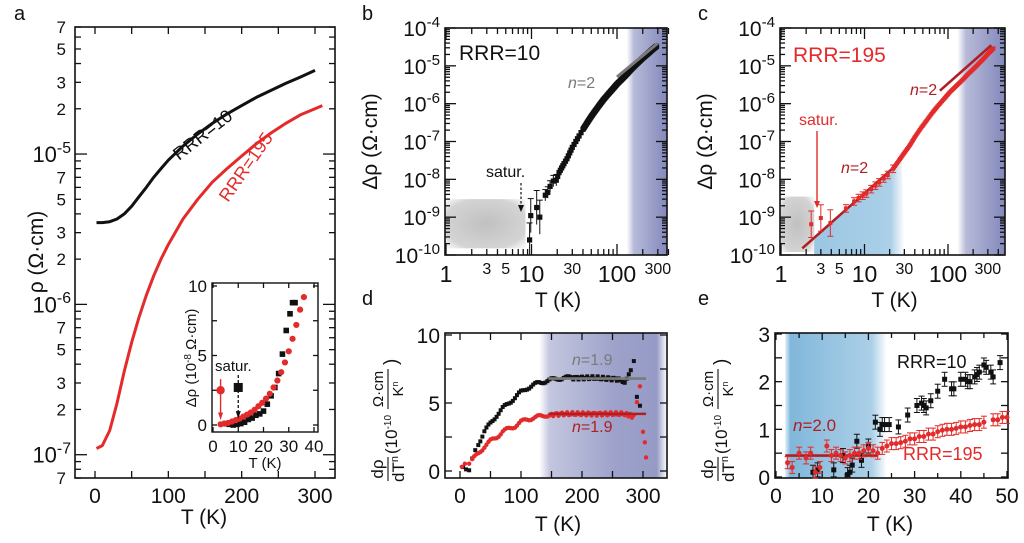  What do you see at coordinates (756, 27) in the screenshot?
I see `y-tick-label: 10⁻⁴` at bounding box center [756, 27].